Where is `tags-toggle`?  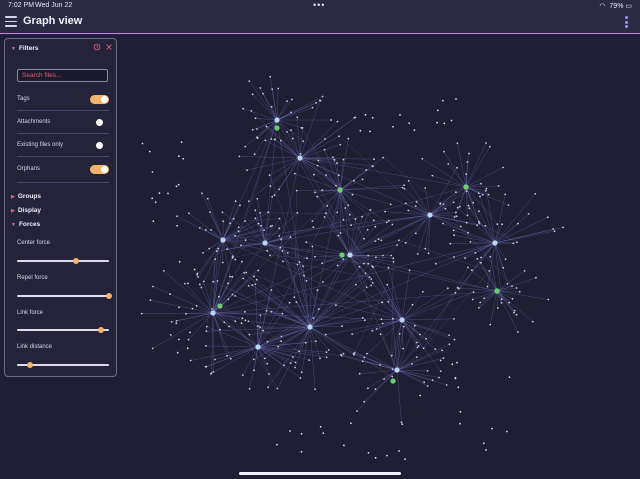 tags-toggle is located at coordinates (99, 99).